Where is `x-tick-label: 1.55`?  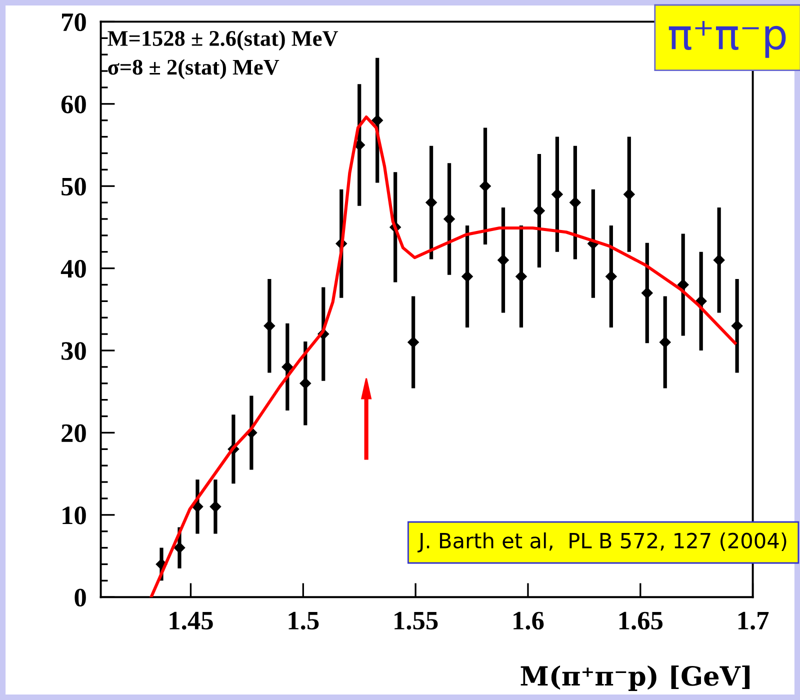 x-tick-label: 1.55 is located at coordinates (416, 621).